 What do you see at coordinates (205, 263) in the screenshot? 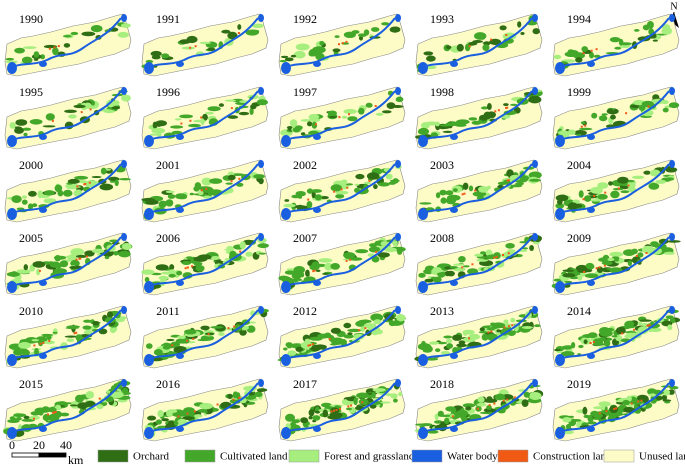
I see `map-panel: 2006` at bounding box center [205, 263].